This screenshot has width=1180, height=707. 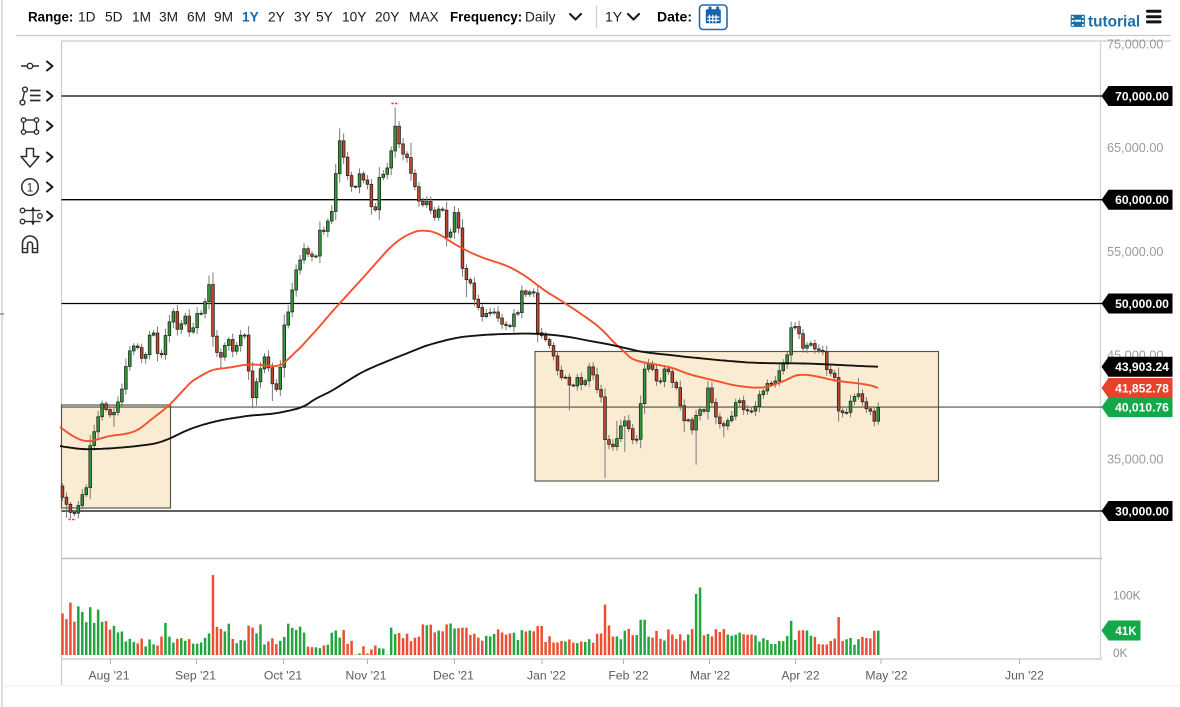 I want to click on svg-text: 43,903.24, so click(x=1142, y=367).